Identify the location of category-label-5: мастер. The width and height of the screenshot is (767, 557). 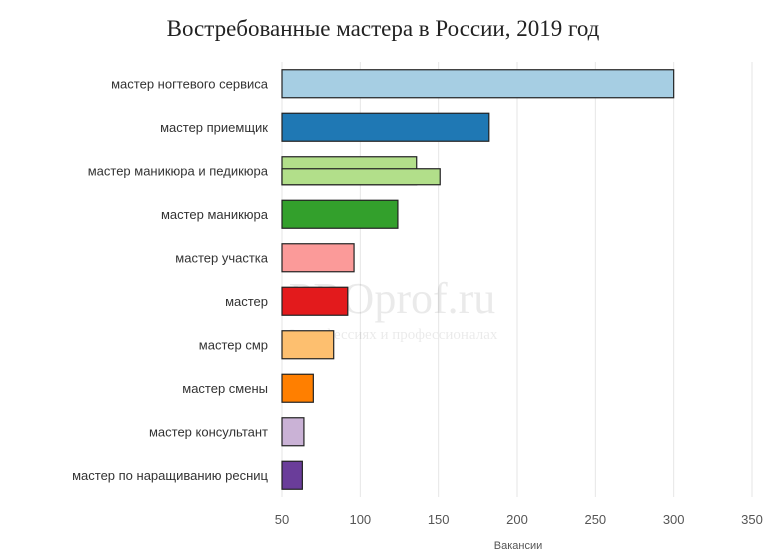
(246, 301).